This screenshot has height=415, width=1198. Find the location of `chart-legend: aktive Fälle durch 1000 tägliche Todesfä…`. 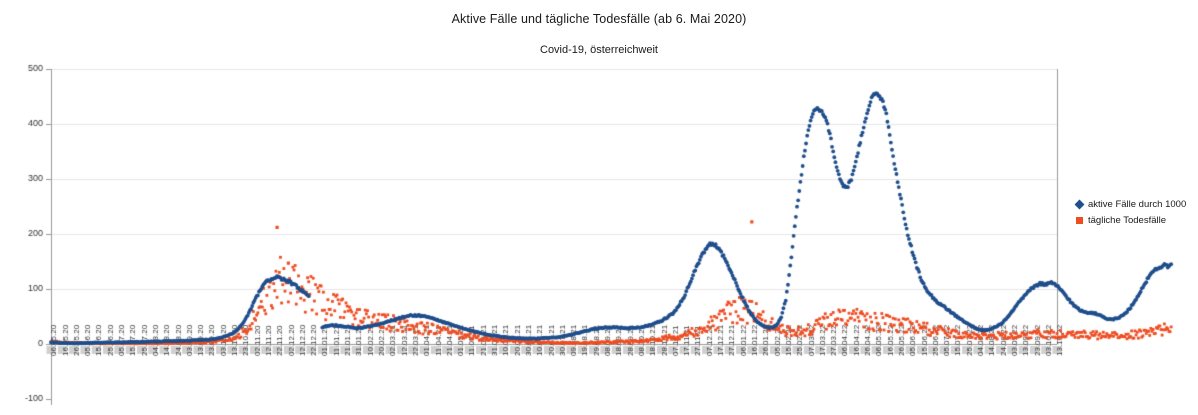

chart-legend: aktive Fälle durch 1000 tägliche Todesfä… is located at coordinates (1136, 213).